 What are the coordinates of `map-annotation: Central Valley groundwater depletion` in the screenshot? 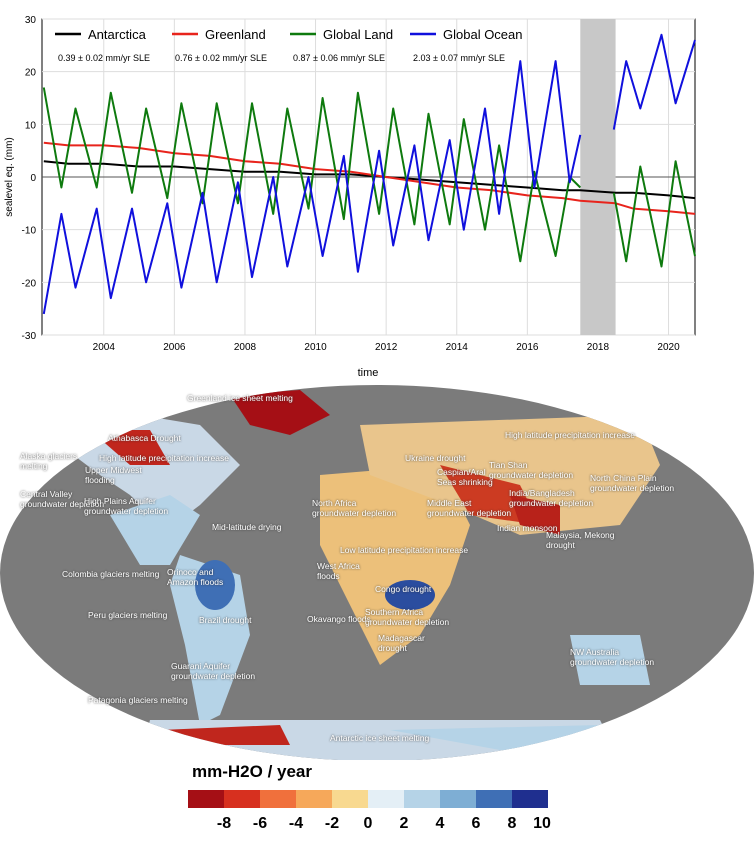 It's located at (62, 499).